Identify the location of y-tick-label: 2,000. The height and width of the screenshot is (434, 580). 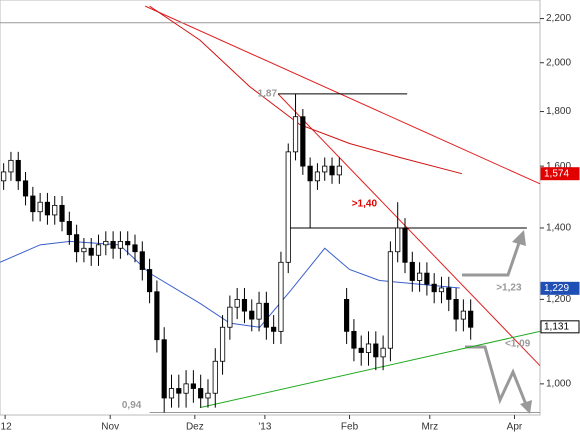
(558, 62).